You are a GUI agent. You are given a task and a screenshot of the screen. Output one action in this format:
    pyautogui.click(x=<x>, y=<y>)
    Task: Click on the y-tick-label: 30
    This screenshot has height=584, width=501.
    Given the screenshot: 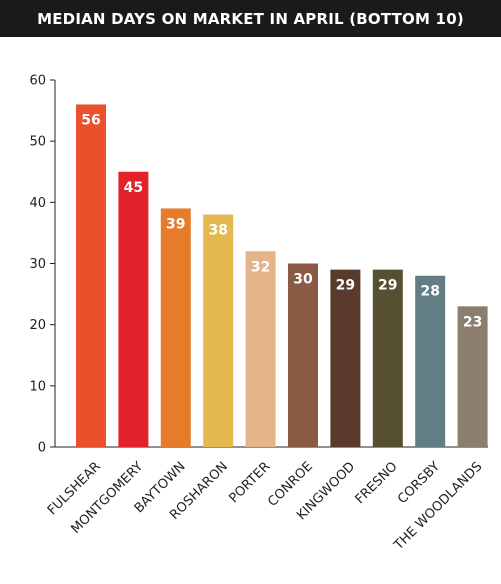 What is the action you would take?
    pyautogui.click(x=37, y=264)
    